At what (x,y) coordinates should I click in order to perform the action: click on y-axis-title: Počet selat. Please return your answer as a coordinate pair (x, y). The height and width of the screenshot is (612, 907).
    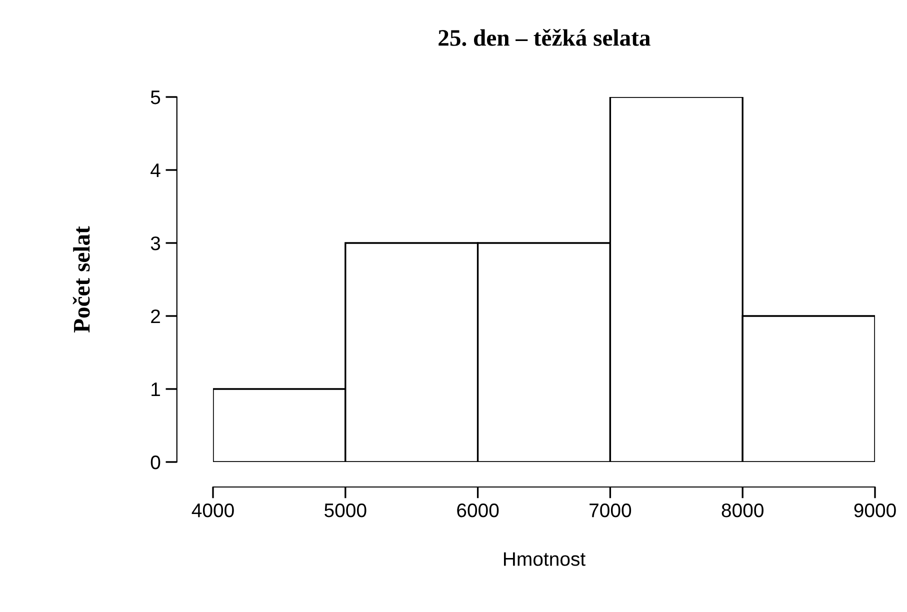
    Looking at the image, I should click on (81, 279).